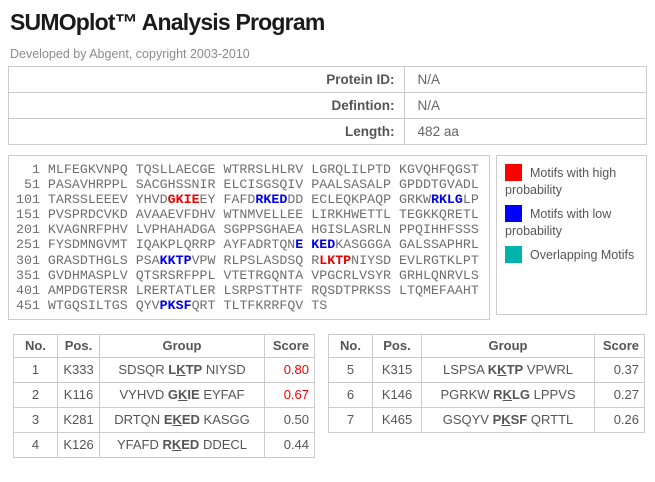 This screenshot has width=655, height=482. Describe the element at coordinates (32, 275) in the screenshot. I see `sequence-position: 351` at that location.